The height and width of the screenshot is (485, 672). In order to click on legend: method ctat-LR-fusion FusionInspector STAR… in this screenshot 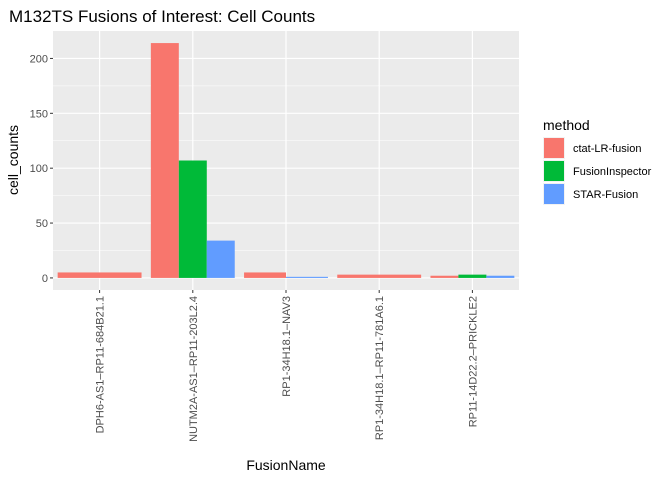, I will do `click(597, 161)`.